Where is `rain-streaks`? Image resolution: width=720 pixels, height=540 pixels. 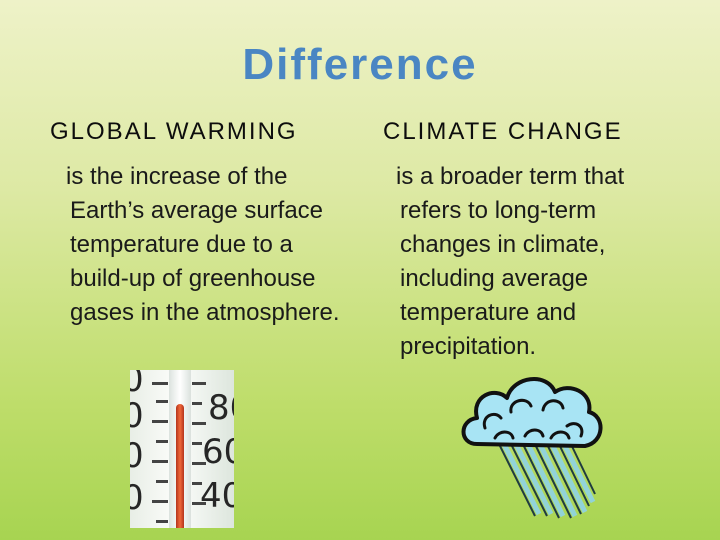
rain-streaks is located at coordinates (545, 477).